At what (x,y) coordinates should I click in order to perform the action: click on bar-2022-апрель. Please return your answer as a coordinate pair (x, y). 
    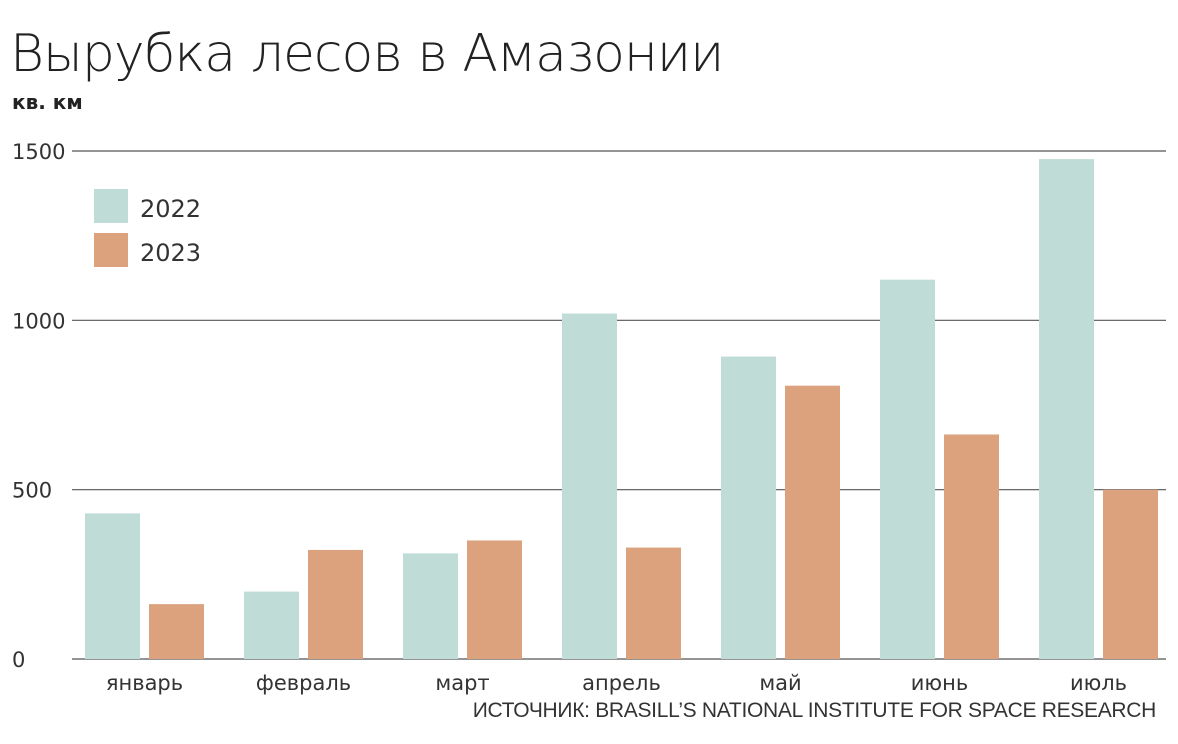
    Looking at the image, I should click on (589, 486).